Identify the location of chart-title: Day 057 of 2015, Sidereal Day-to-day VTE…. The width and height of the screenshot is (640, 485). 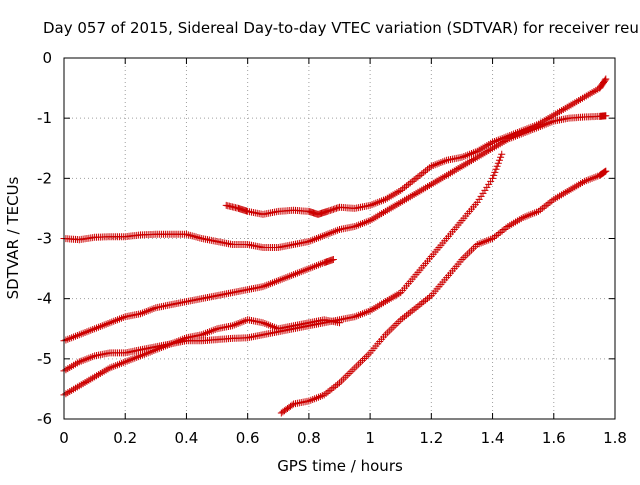
(341, 28).